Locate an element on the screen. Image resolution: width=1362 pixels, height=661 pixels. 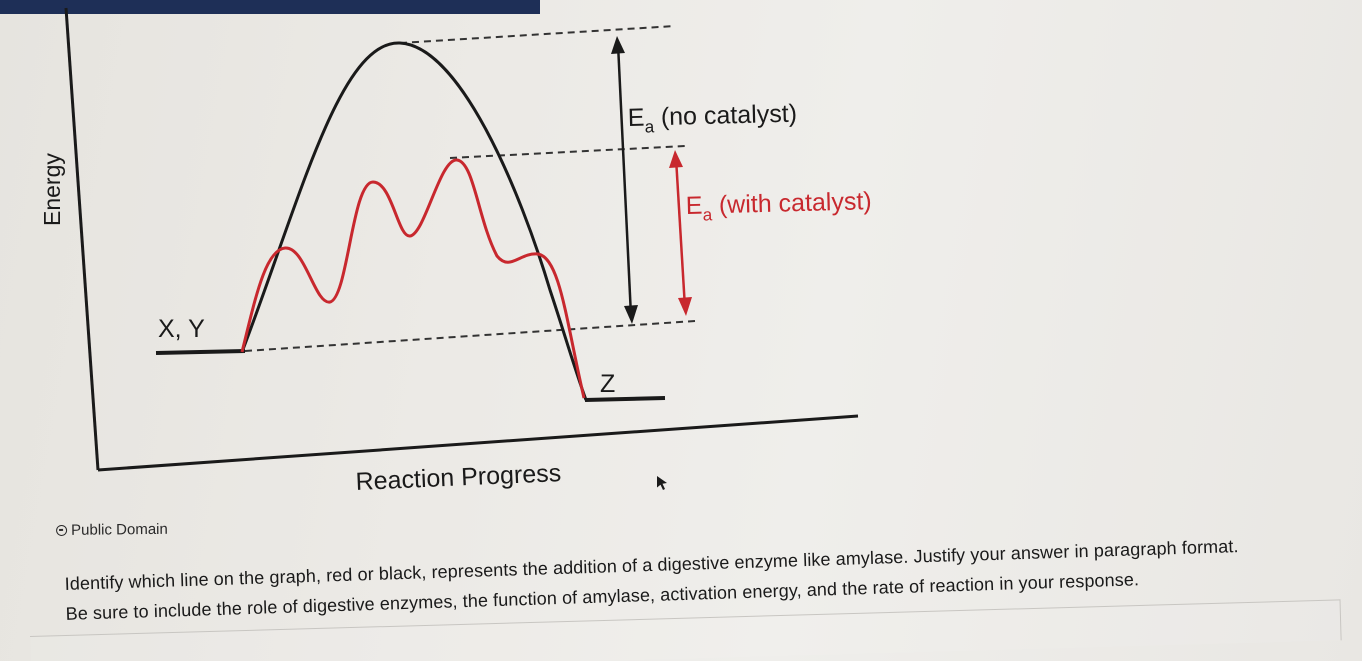
ea-no-catalyst-label: Ea (no catalyst) is located at coordinates (712, 118).